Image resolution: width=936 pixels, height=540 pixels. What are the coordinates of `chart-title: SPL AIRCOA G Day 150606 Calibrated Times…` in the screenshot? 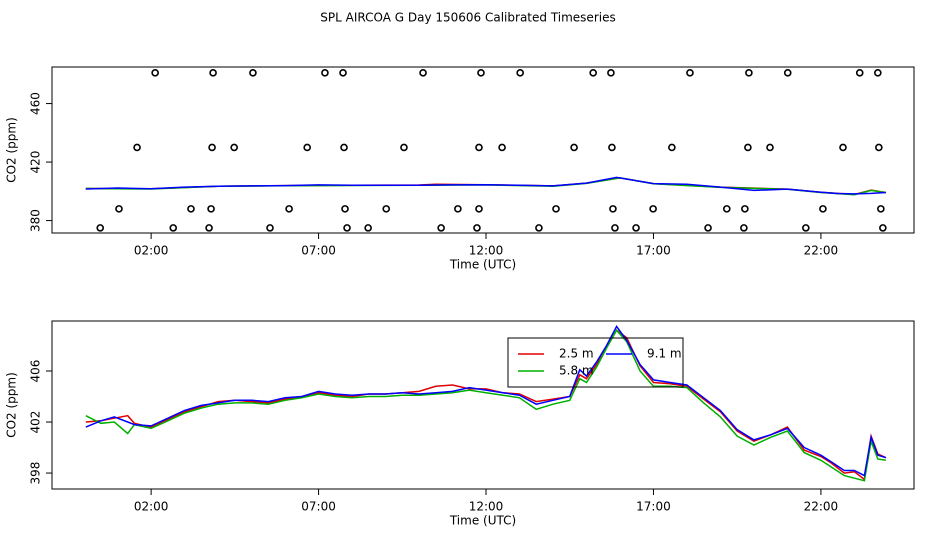 It's located at (467, 18).